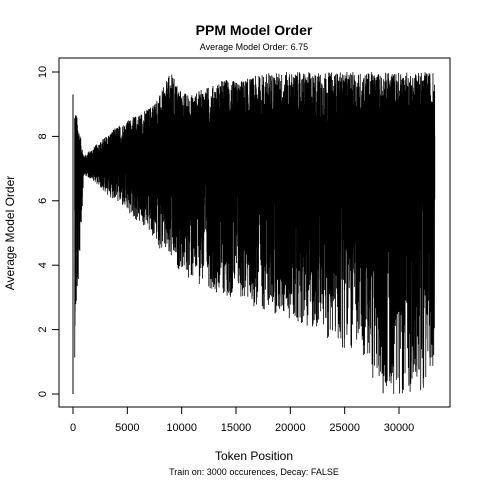  Describe the element at coordinates (73, 428) in the screenshot. I see `x-tick-label: 0` at that location.